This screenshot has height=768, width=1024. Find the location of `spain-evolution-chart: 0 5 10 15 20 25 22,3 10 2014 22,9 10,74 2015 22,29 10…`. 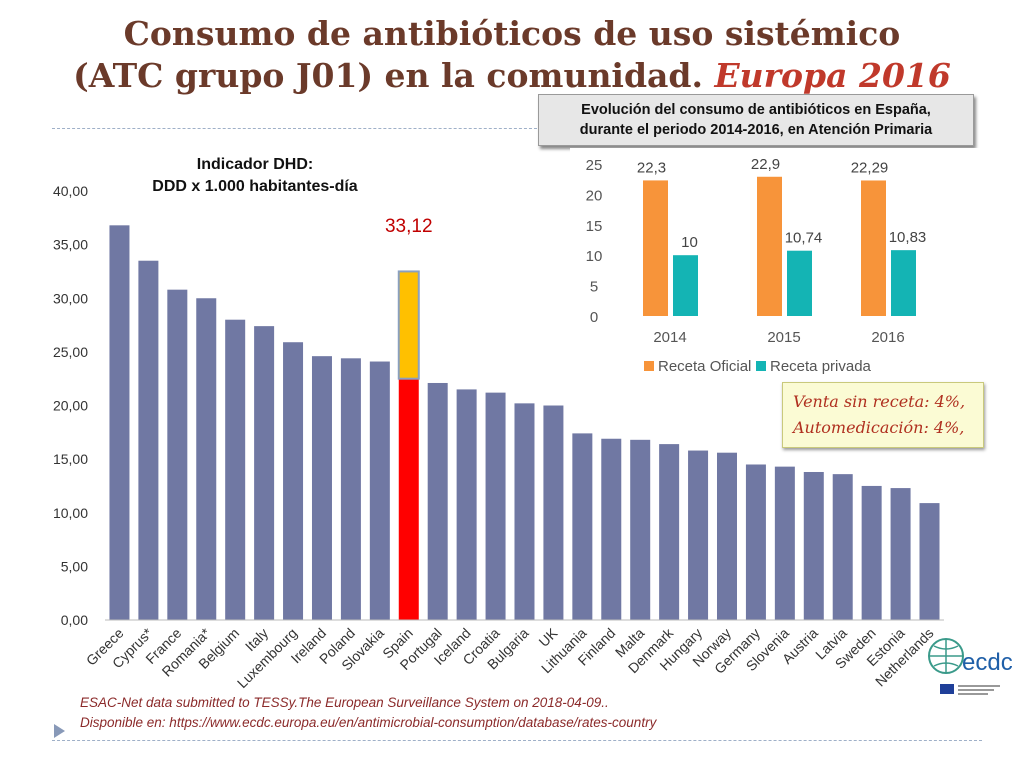

spain-evolution-chart: 0 5 10 15 20 25 22,3 10 2014 22,9 10,74 2015 22,29 10… is located at coordinates (775, 263).